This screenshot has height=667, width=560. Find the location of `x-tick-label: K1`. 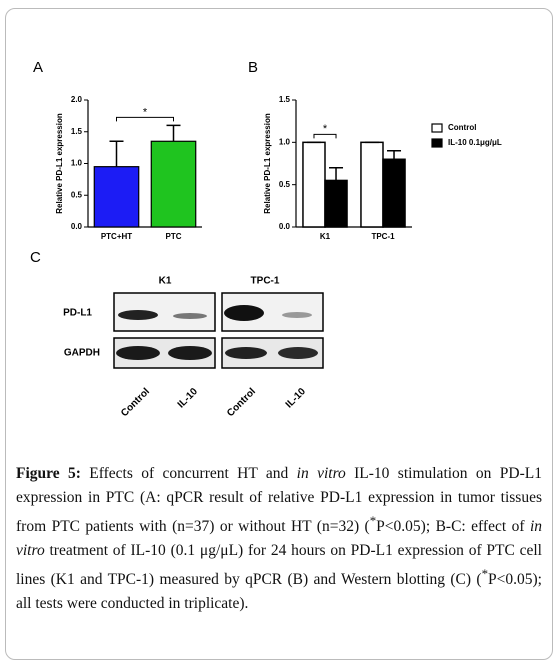

x-tick-label: K1 is located at coordinates (325, 236).